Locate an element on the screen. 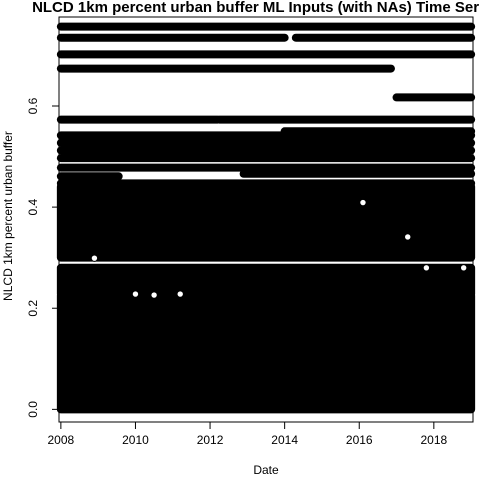  x-tick-label: 2008 is located at coordinates (61, 440).